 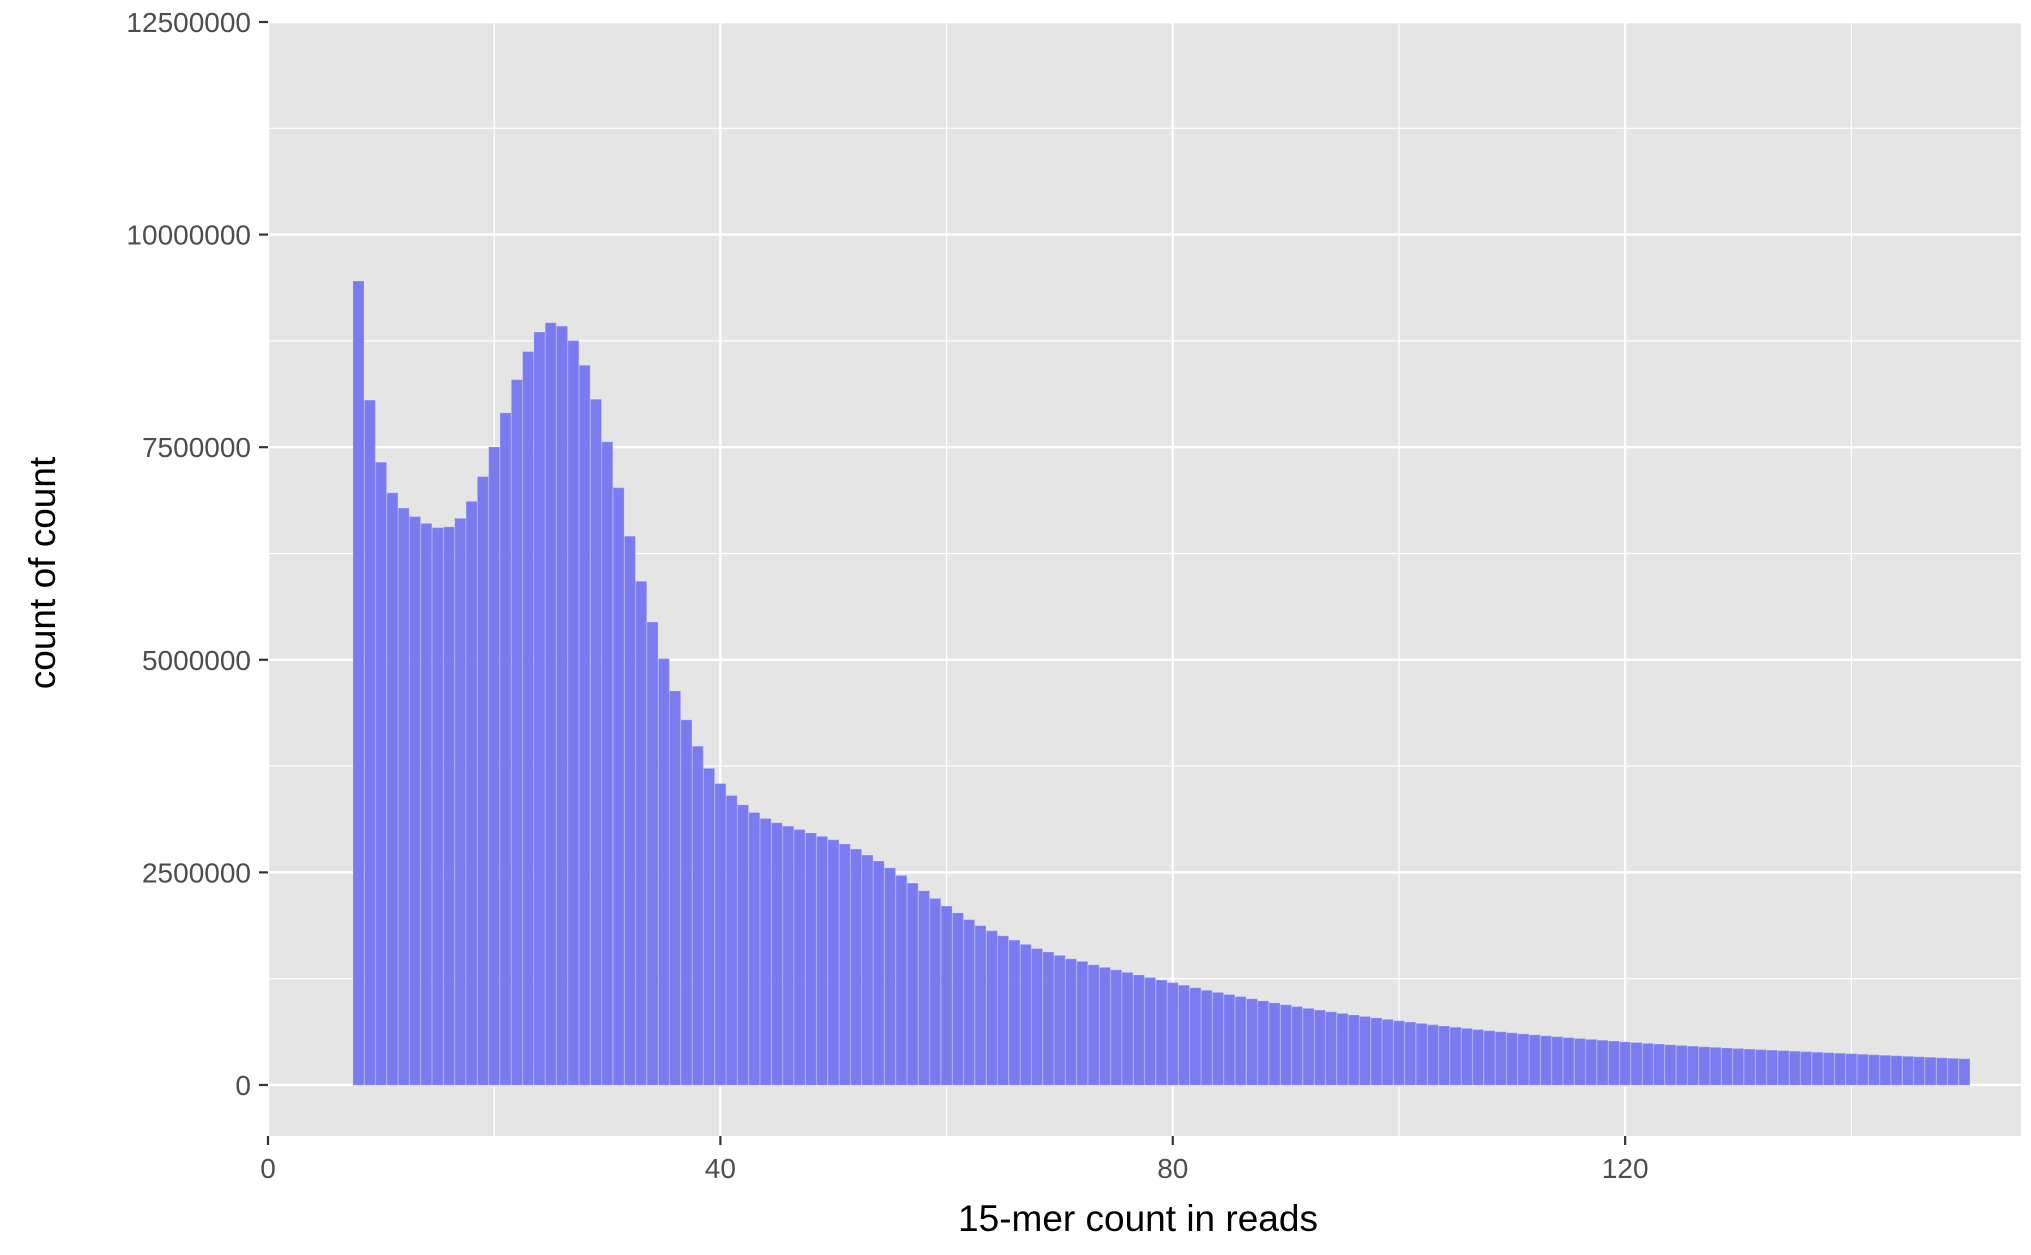 I want to click on x-axis-title: 15-mer count in reads, so click(x=1138, y=1218).